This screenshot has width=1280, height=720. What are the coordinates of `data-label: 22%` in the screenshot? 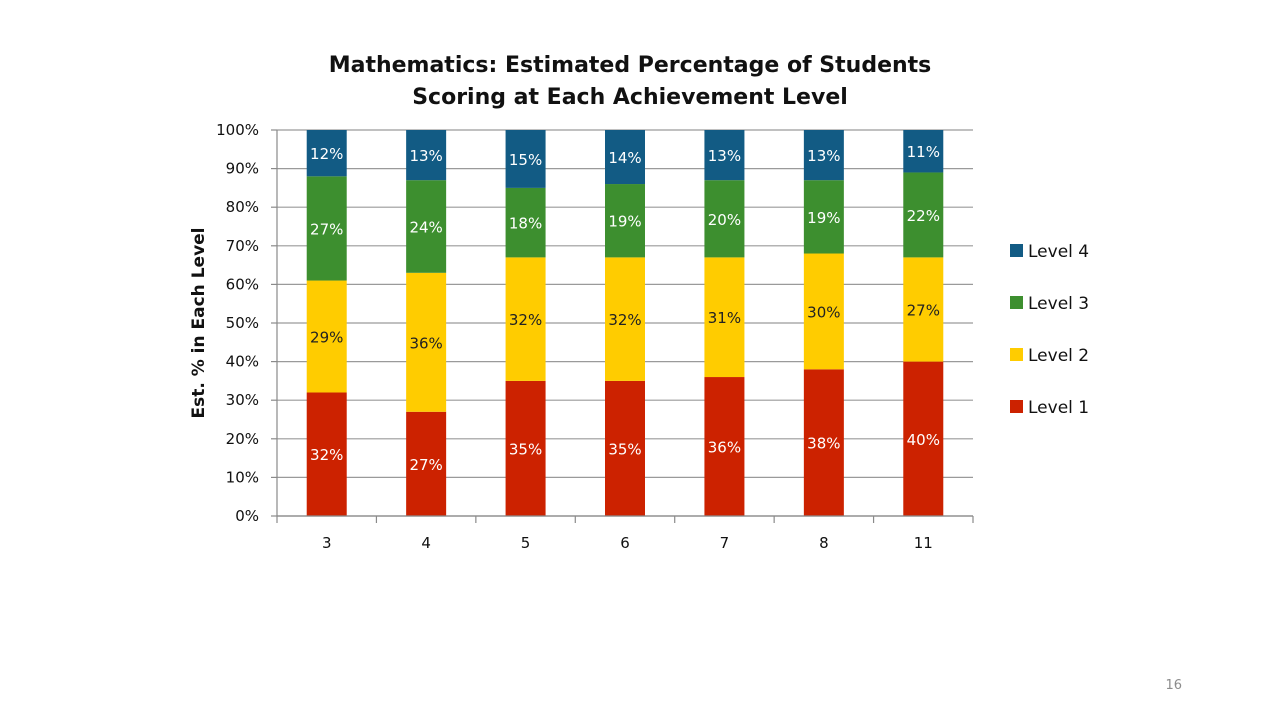 It's located at (923, 216).